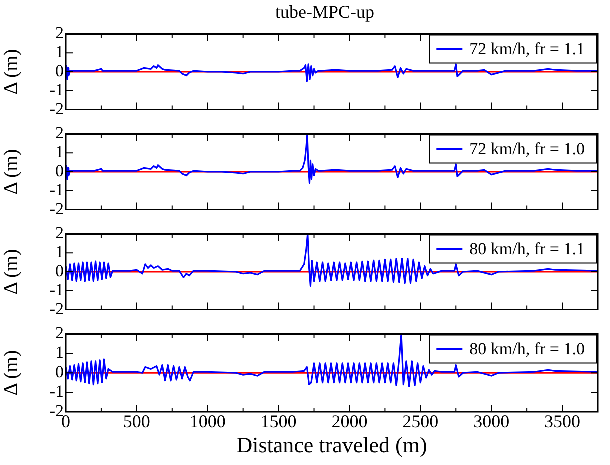 This screenshot has width=610, height=465. I want to click on x-axis-title: Distance traveled (m), so click(332, 445).